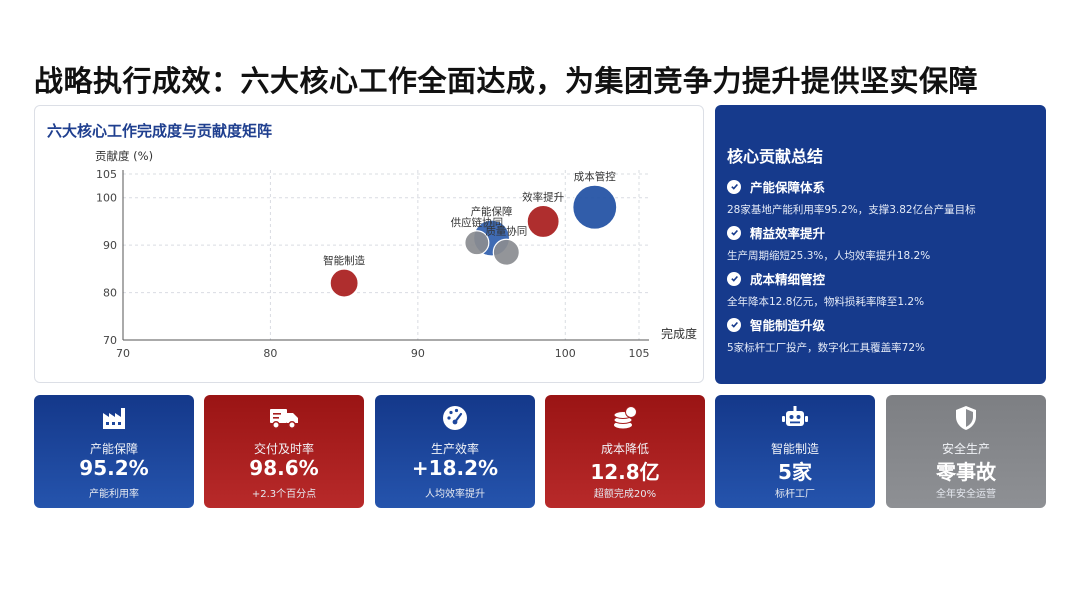 This screenshot has width=1080, height=608. What do you see at coordinates (795, 494) in the screenshot?
I see `kpi-sub: 标杆工厂` at bounding box center [795, 494].